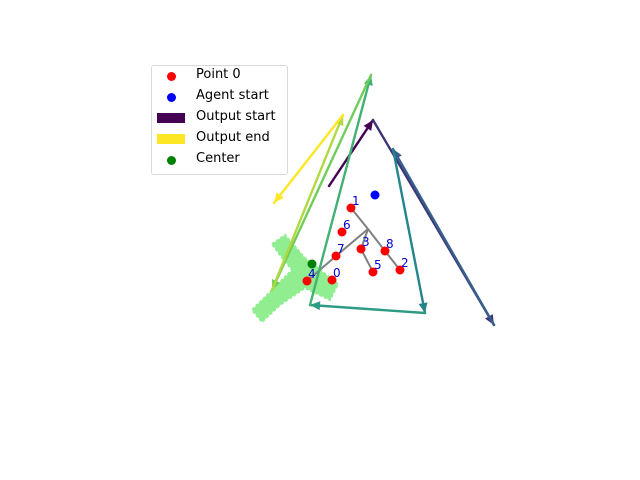 The image size is (640, 480). What do you see at coordinates (171, 139) in the screenshot?
I see `legend-swatch-output-end` at bounding box center [171, 139].